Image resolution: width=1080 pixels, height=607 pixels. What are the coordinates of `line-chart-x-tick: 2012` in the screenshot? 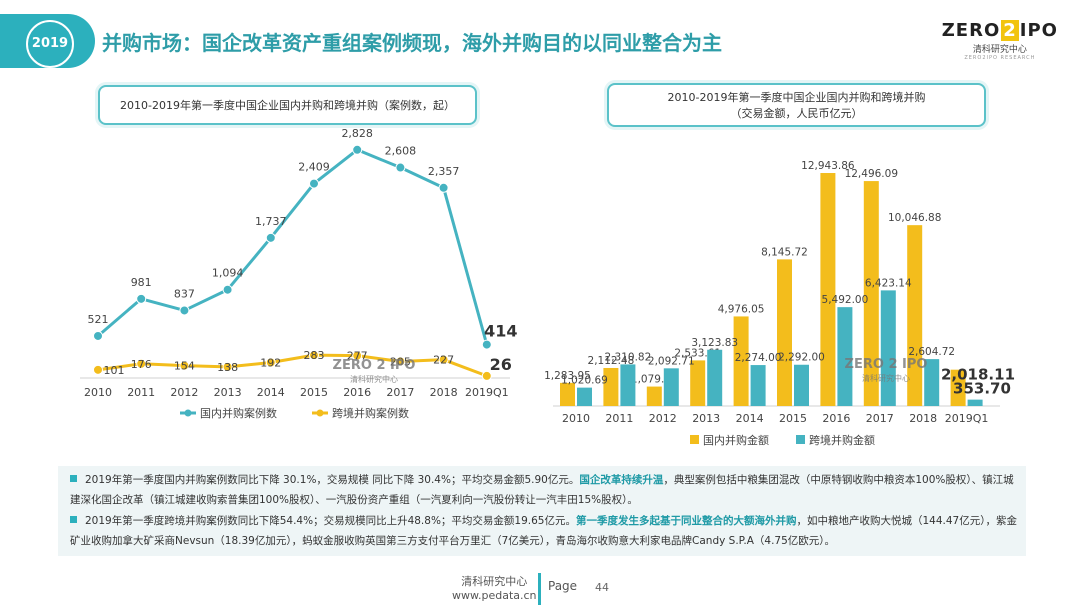 It's located at (184, 392).